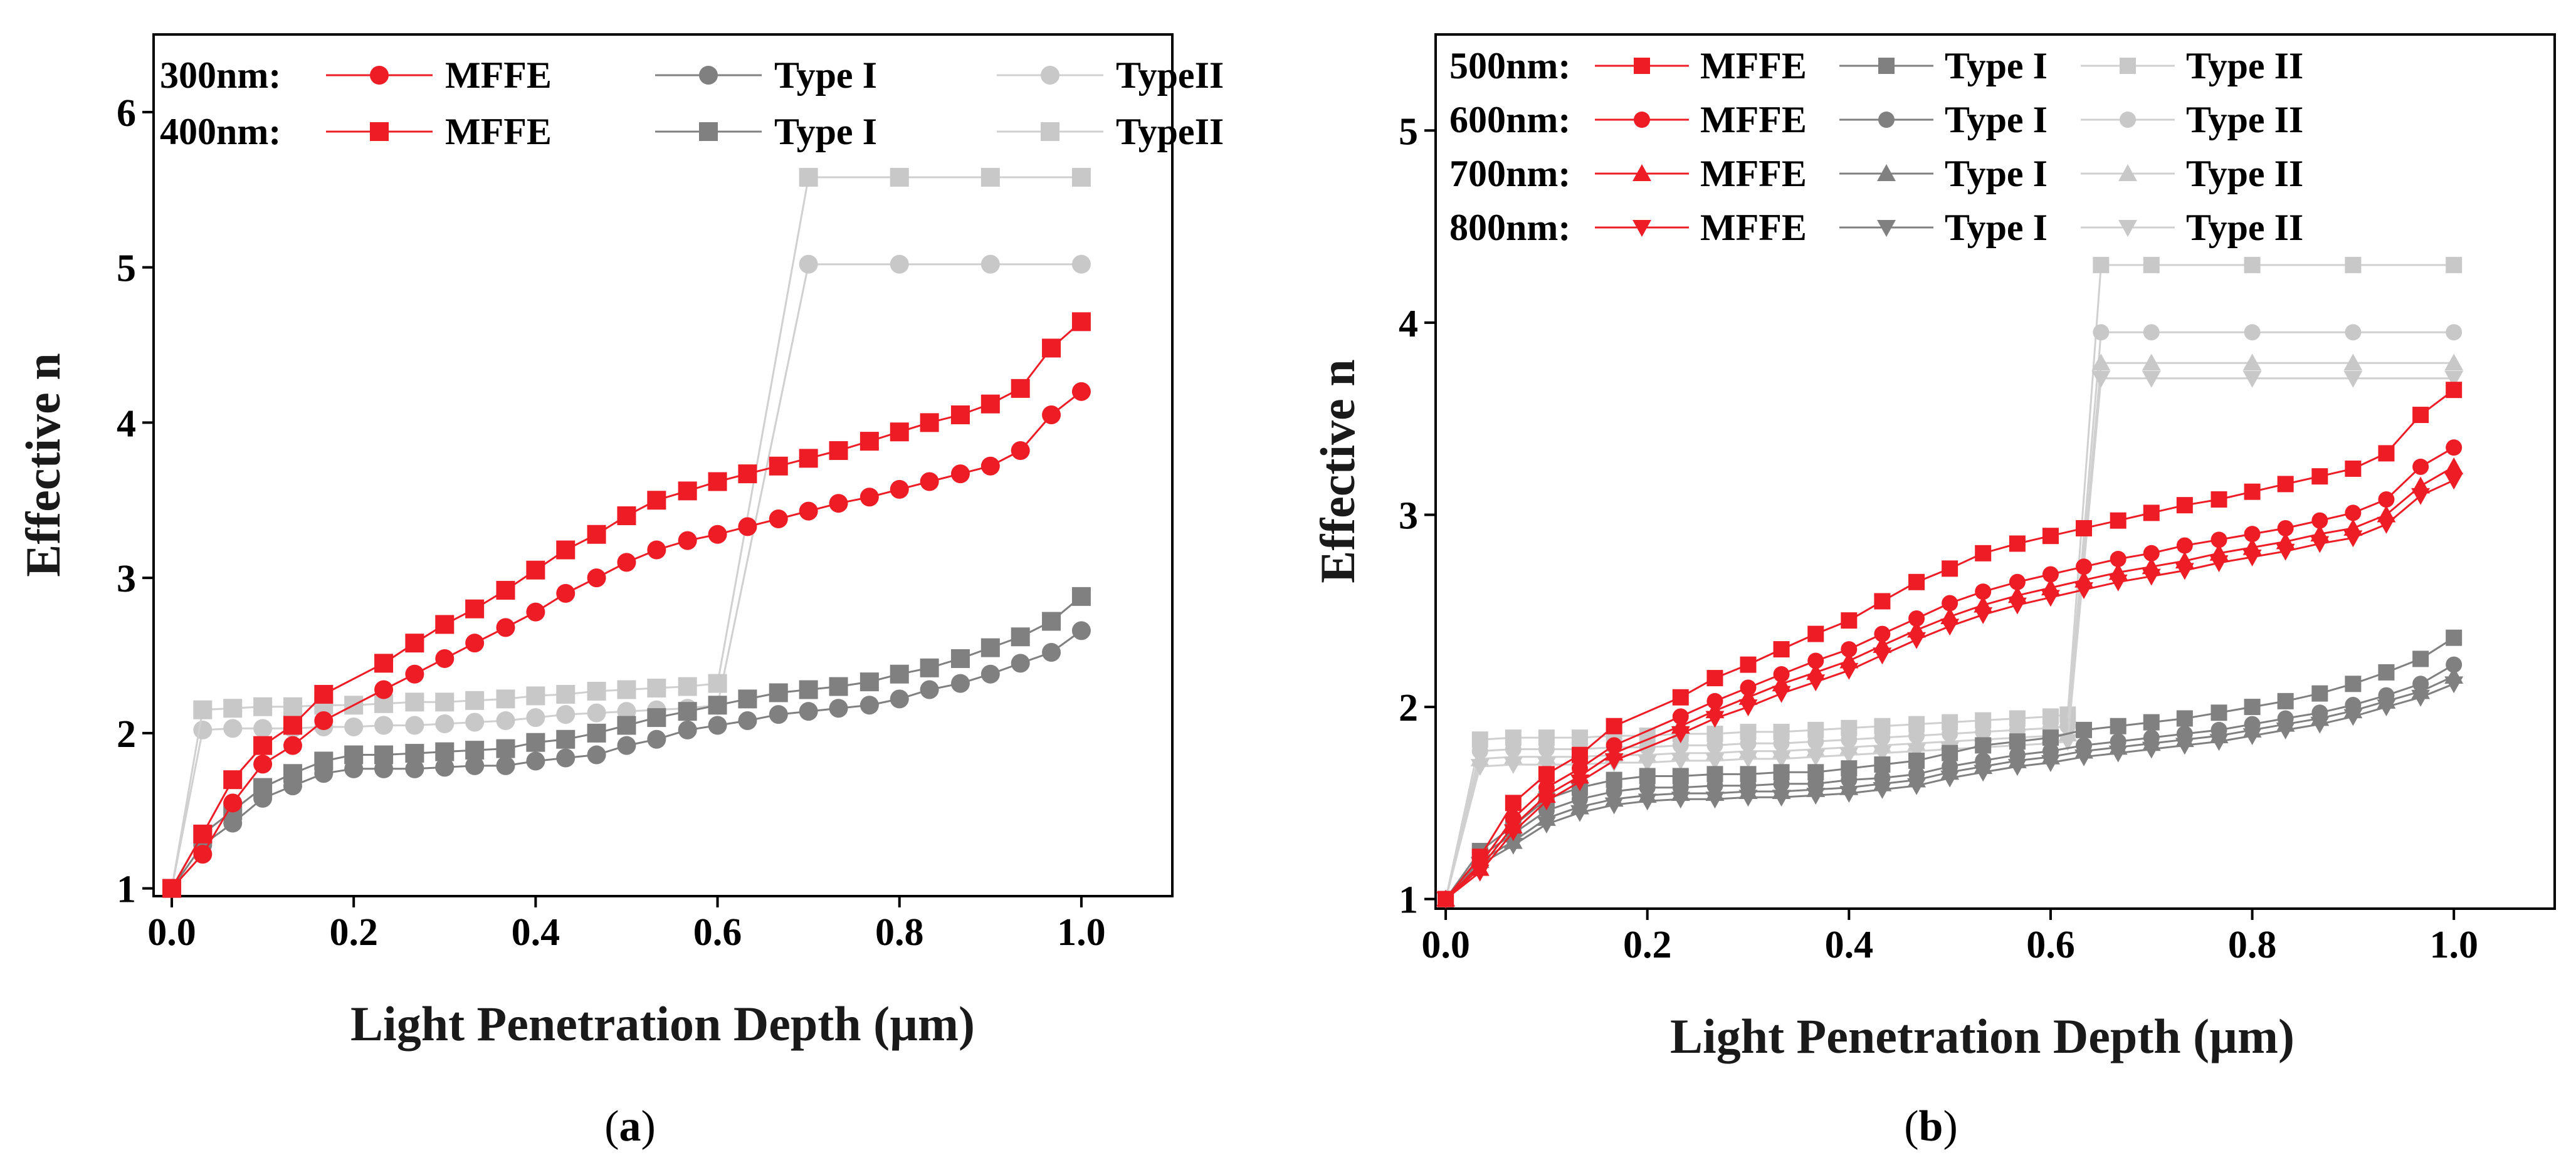 This screenshot has width=2576, height=1175. I want to click on y-tick-label: 2, so click(1409, 708).